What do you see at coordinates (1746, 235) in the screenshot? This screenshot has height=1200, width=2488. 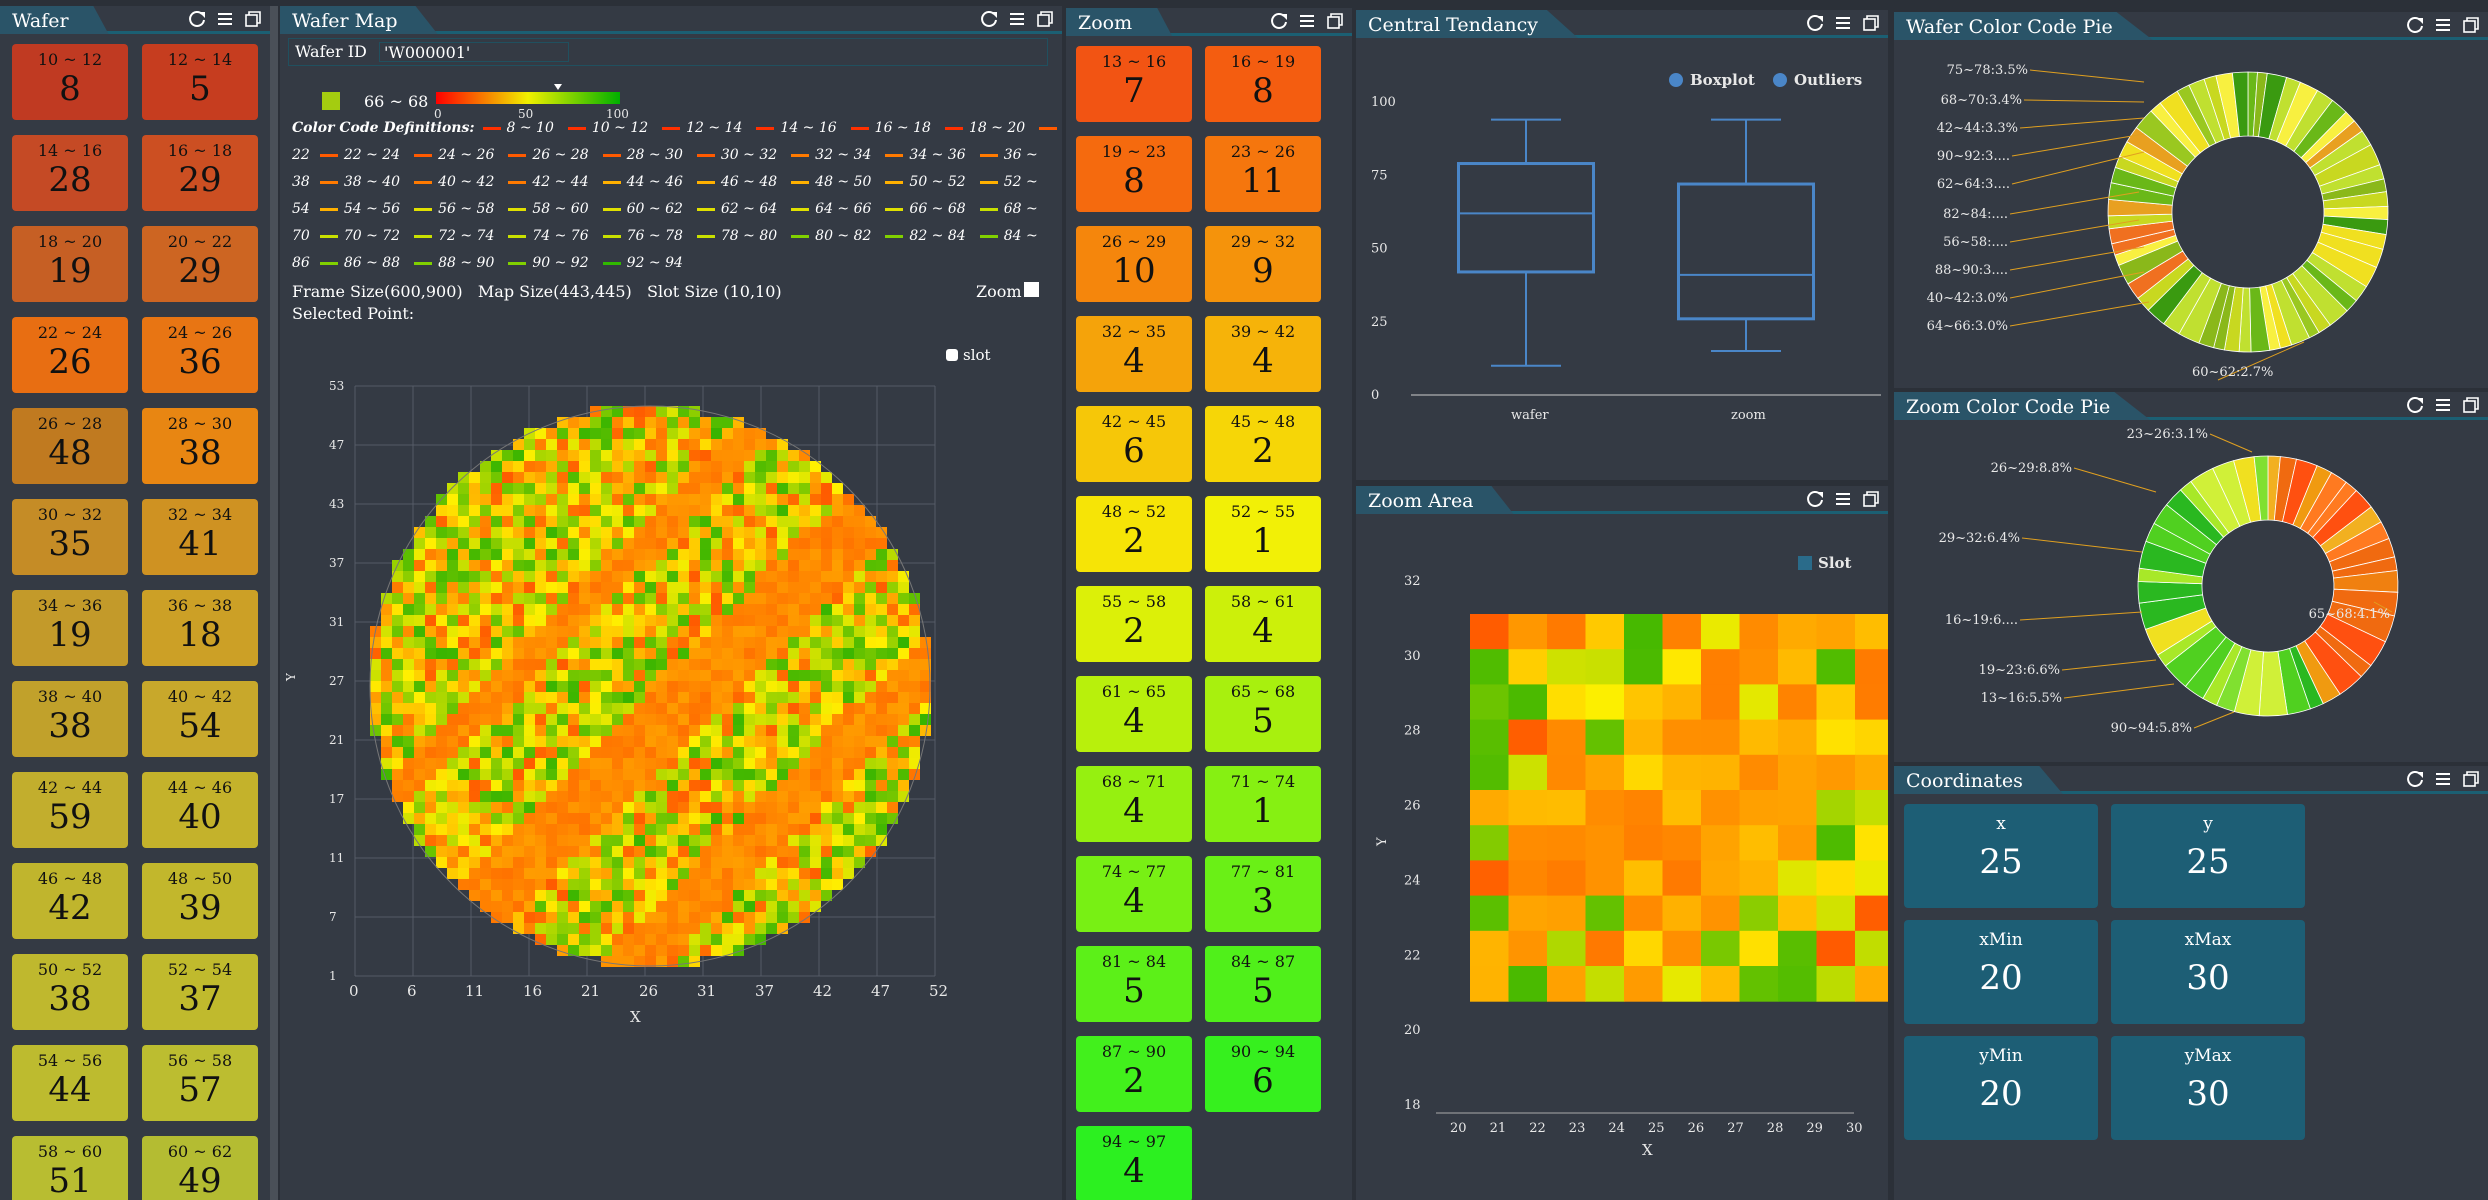 I see `boxplot-box` at bounding box center [1746, 235].